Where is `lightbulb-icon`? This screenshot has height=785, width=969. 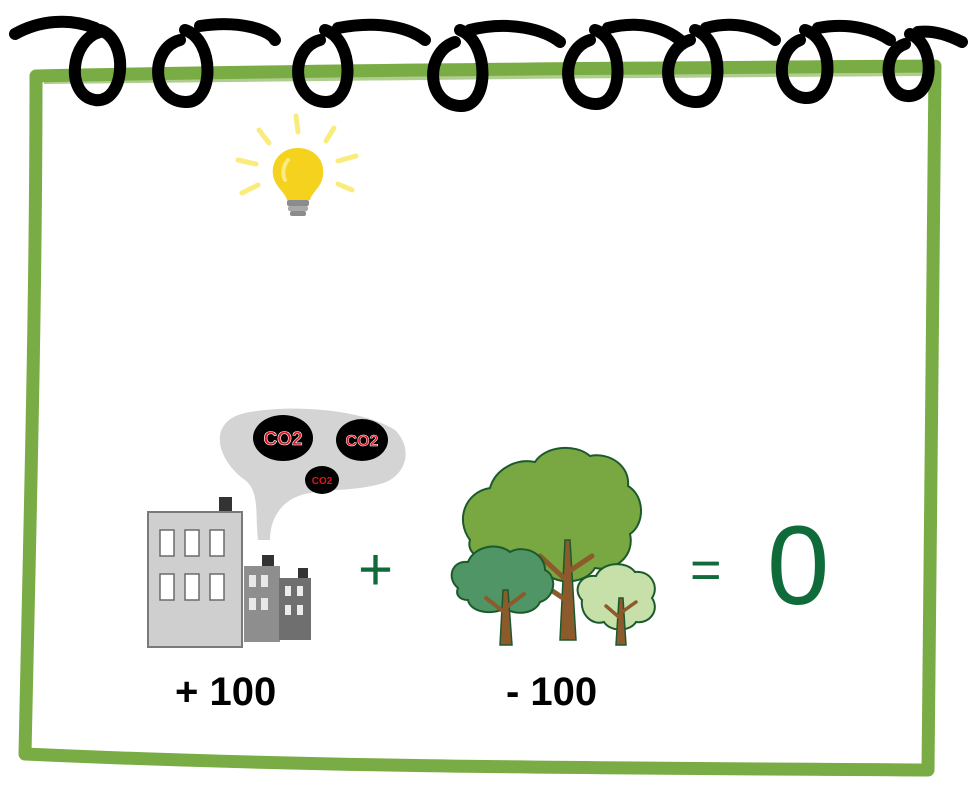 lightbulb-icon is located at coordinates (297, 164).